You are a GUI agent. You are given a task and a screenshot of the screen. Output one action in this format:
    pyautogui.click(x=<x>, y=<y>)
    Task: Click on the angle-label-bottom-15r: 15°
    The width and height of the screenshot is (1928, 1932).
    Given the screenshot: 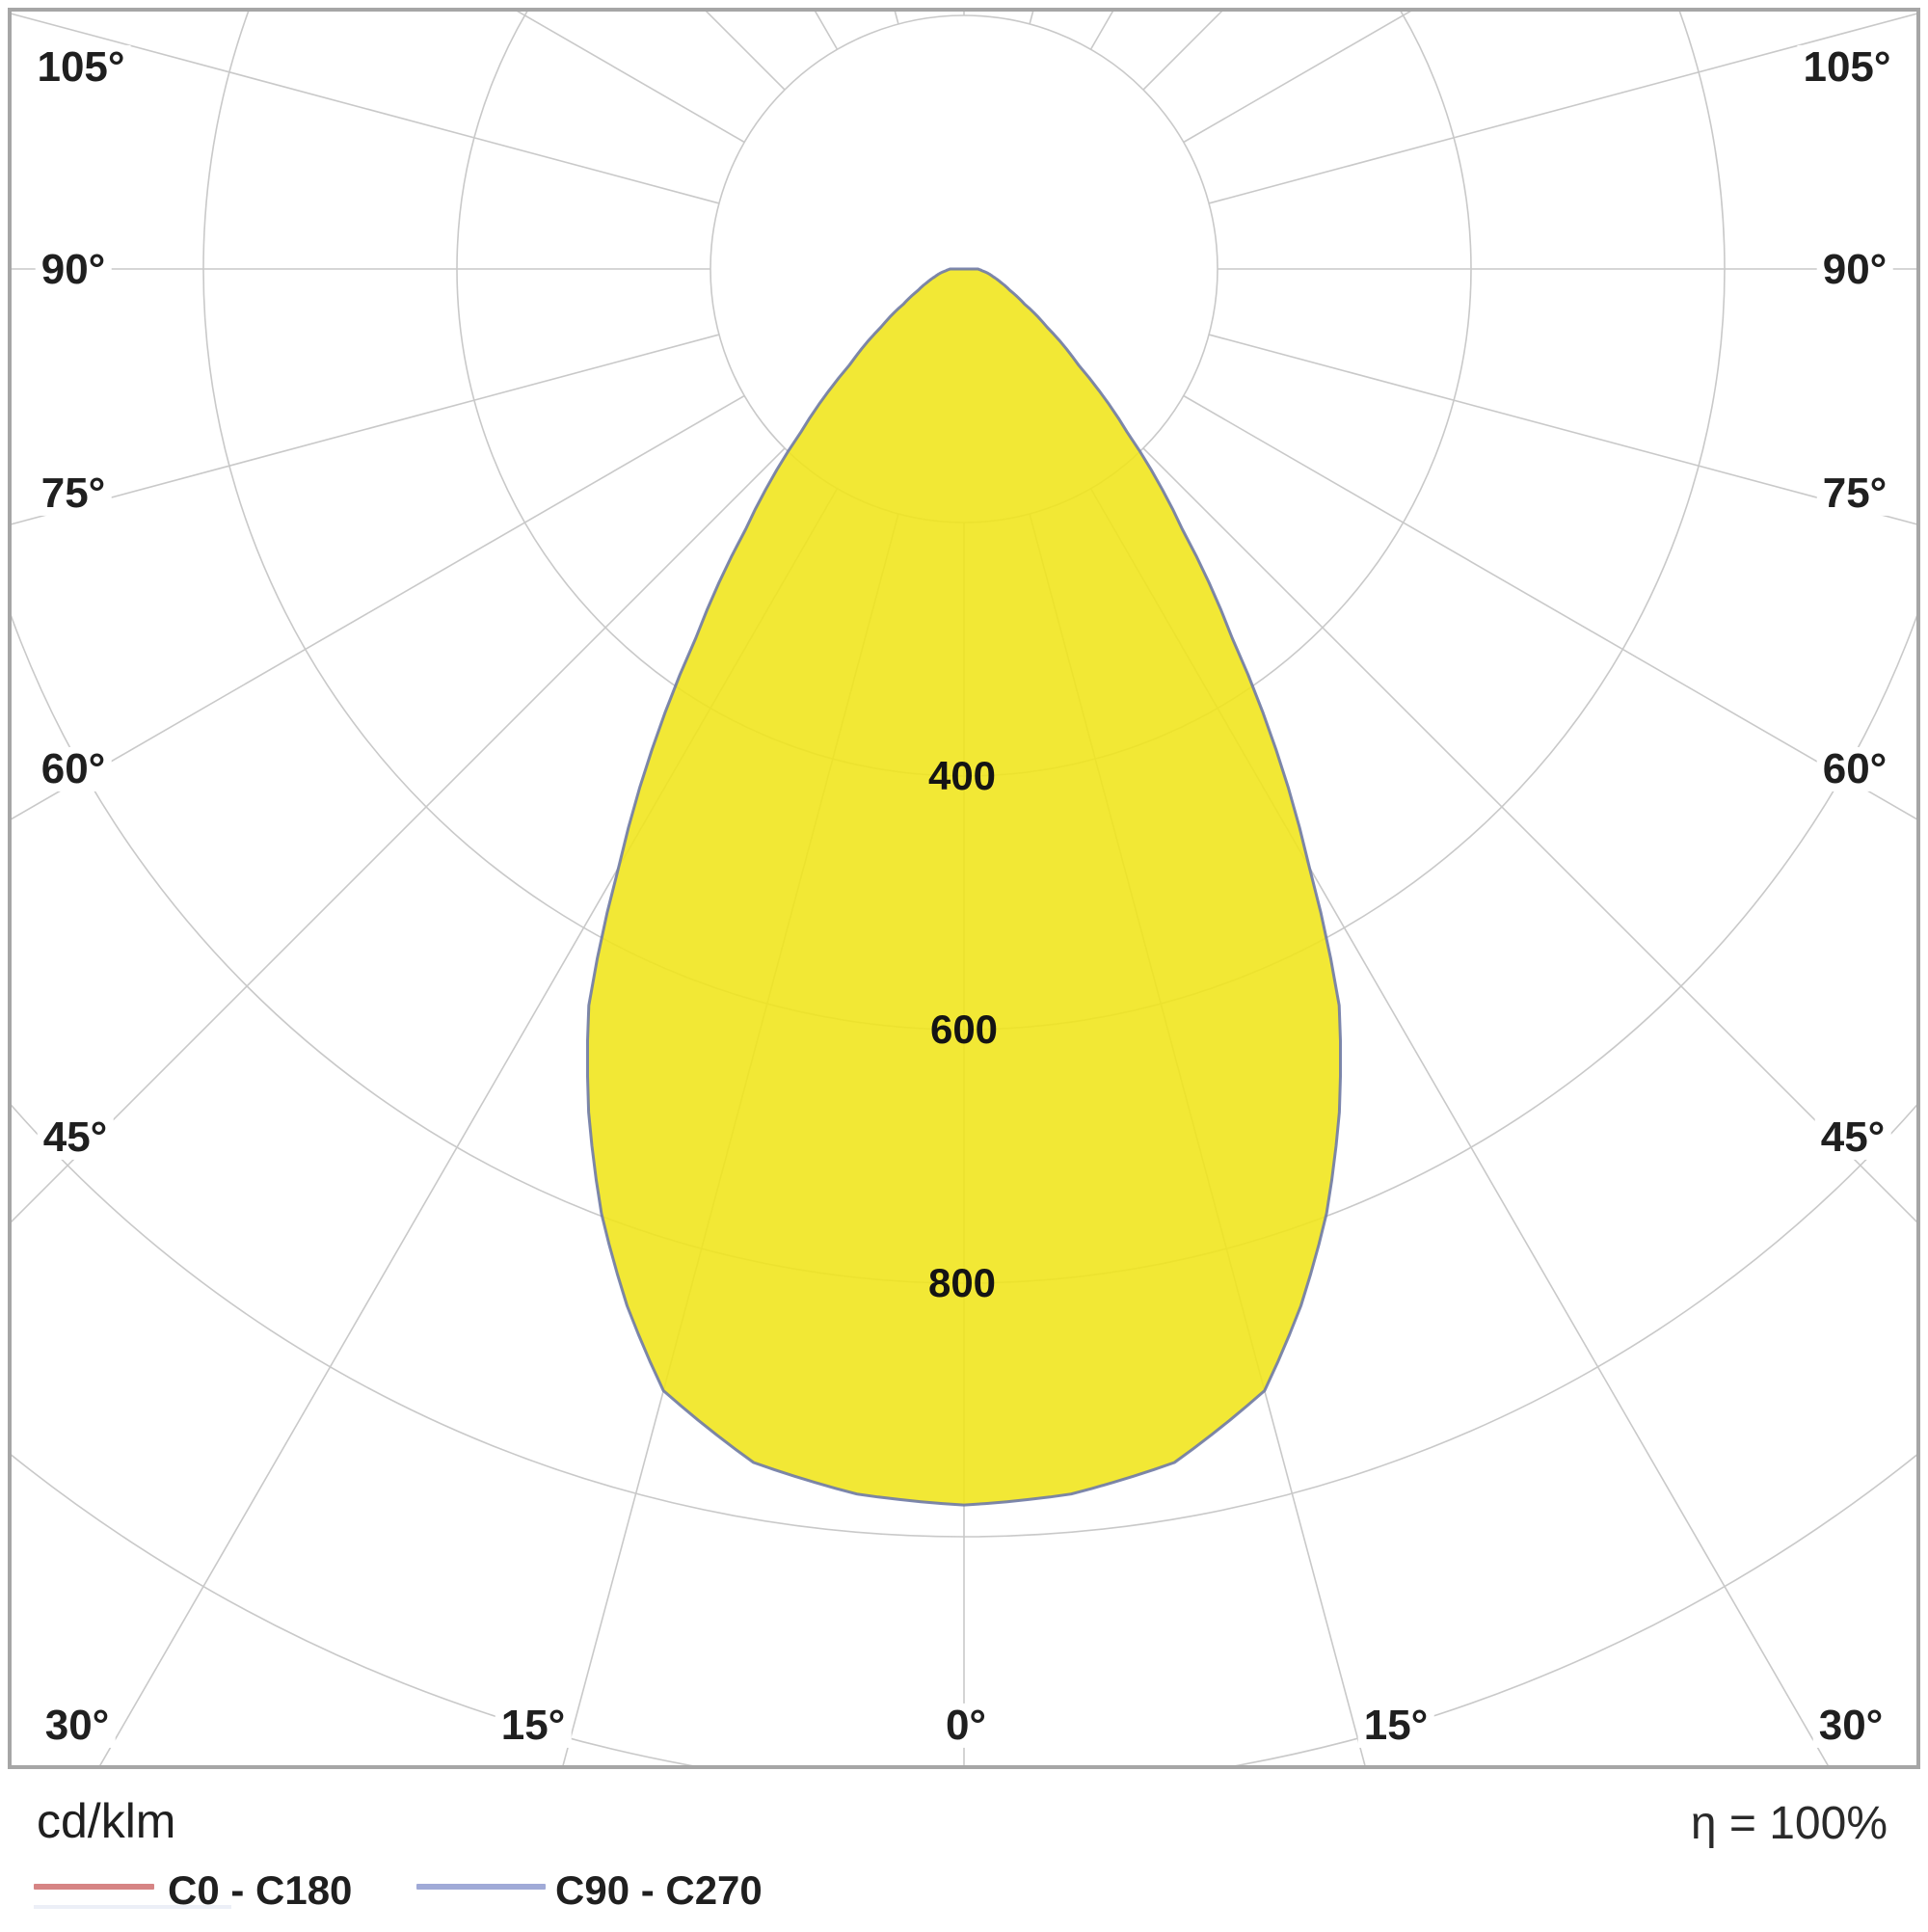 What is the action you would take?
    pyautogui.click(x=1395, y=1726)
    